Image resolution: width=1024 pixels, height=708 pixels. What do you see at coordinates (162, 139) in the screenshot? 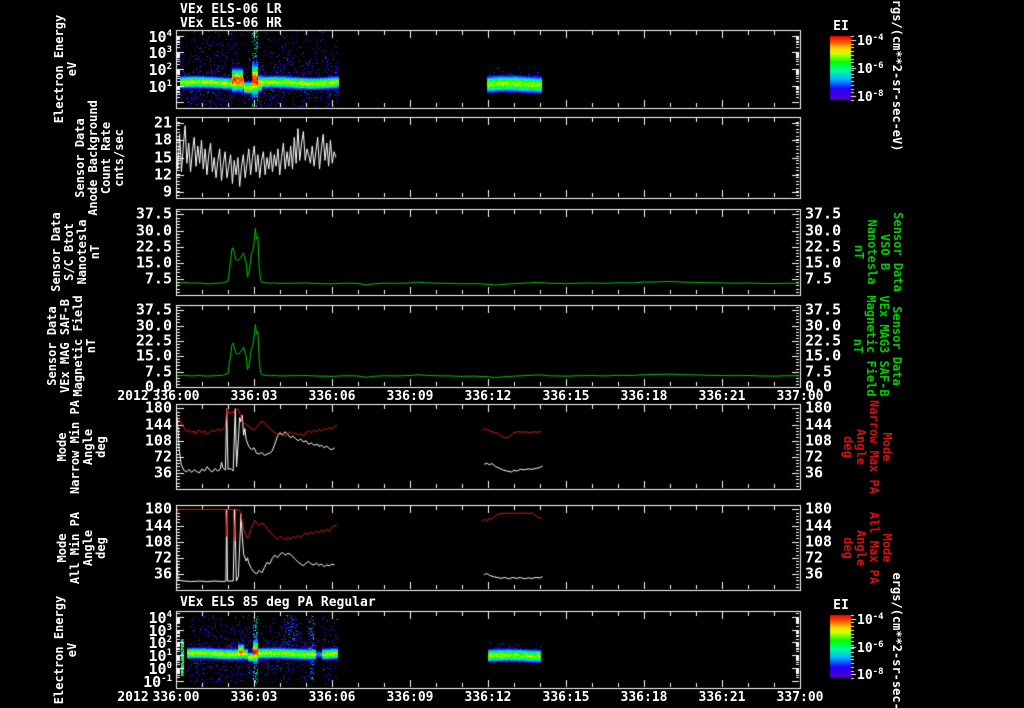
I see `y-tick-label: 18` at bounding box center [162, 139].